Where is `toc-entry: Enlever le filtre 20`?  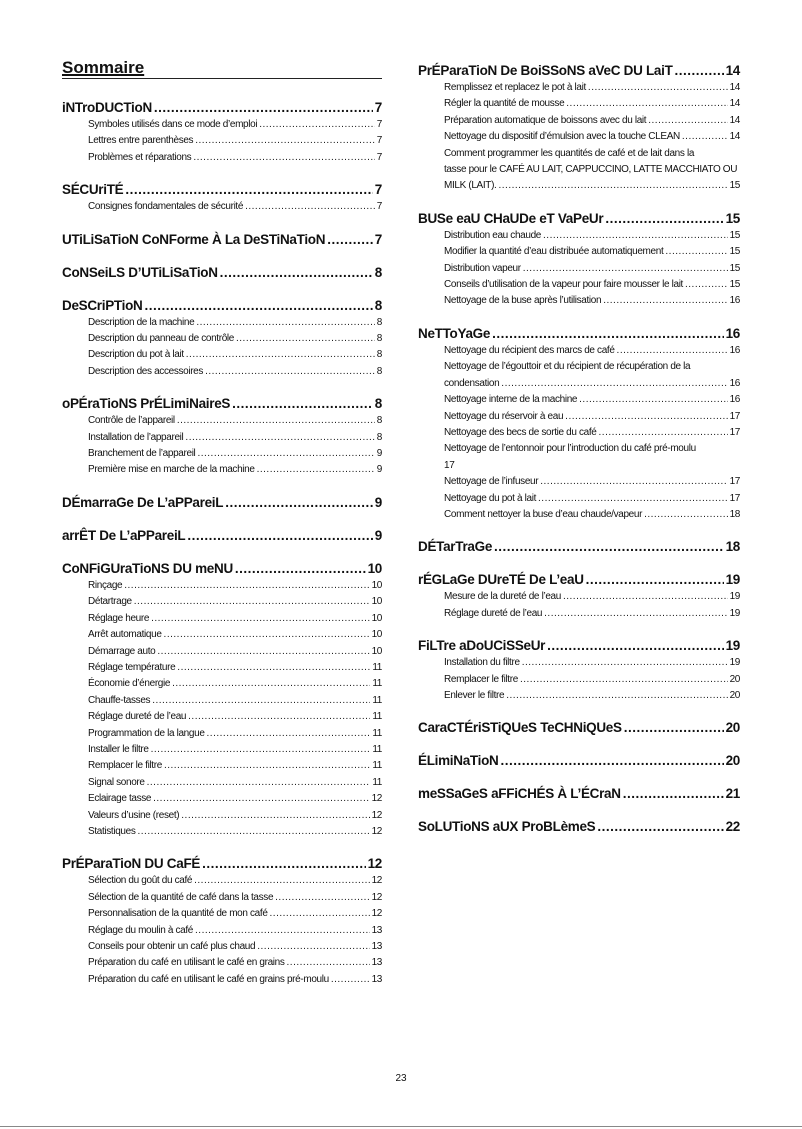
toc-entry: Enlever le filtre 20 is located at coordinates (592, 696).